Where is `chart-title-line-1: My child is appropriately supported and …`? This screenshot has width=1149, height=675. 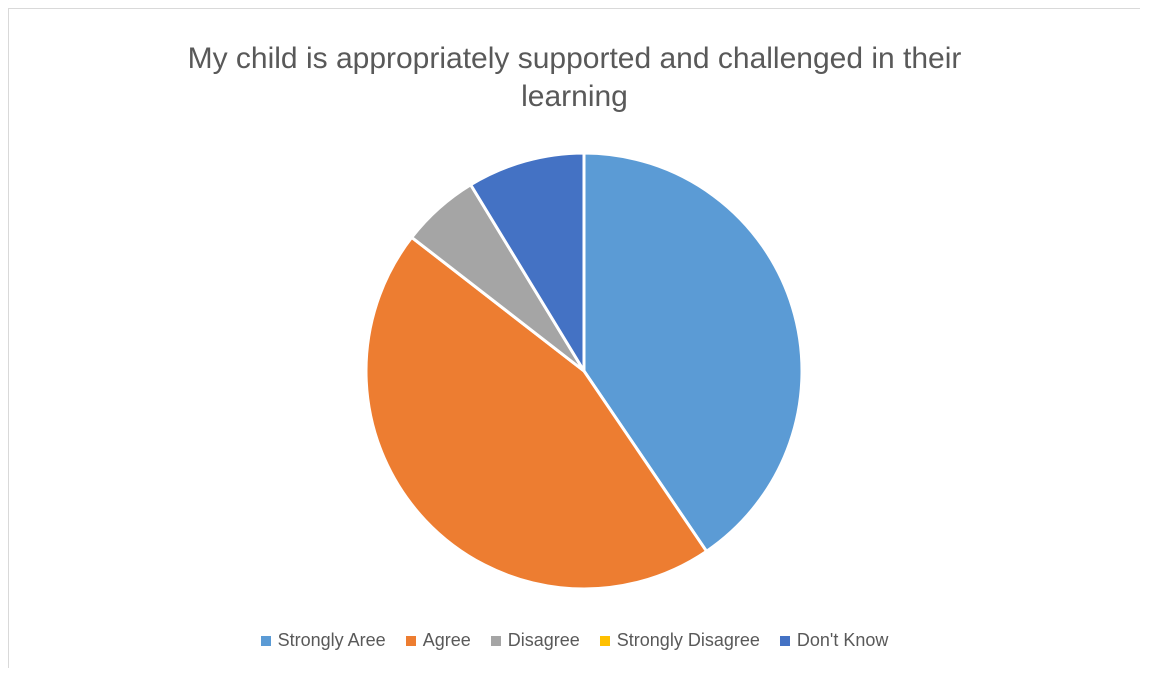 chart-title-line-1: My child is appropriately supported and … is located at coordinates (574, 58).